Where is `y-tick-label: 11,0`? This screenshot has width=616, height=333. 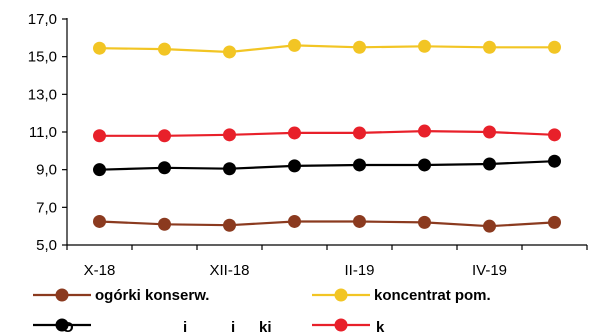
y-tick-label: 11,0 is located at coordinates (43, 132).